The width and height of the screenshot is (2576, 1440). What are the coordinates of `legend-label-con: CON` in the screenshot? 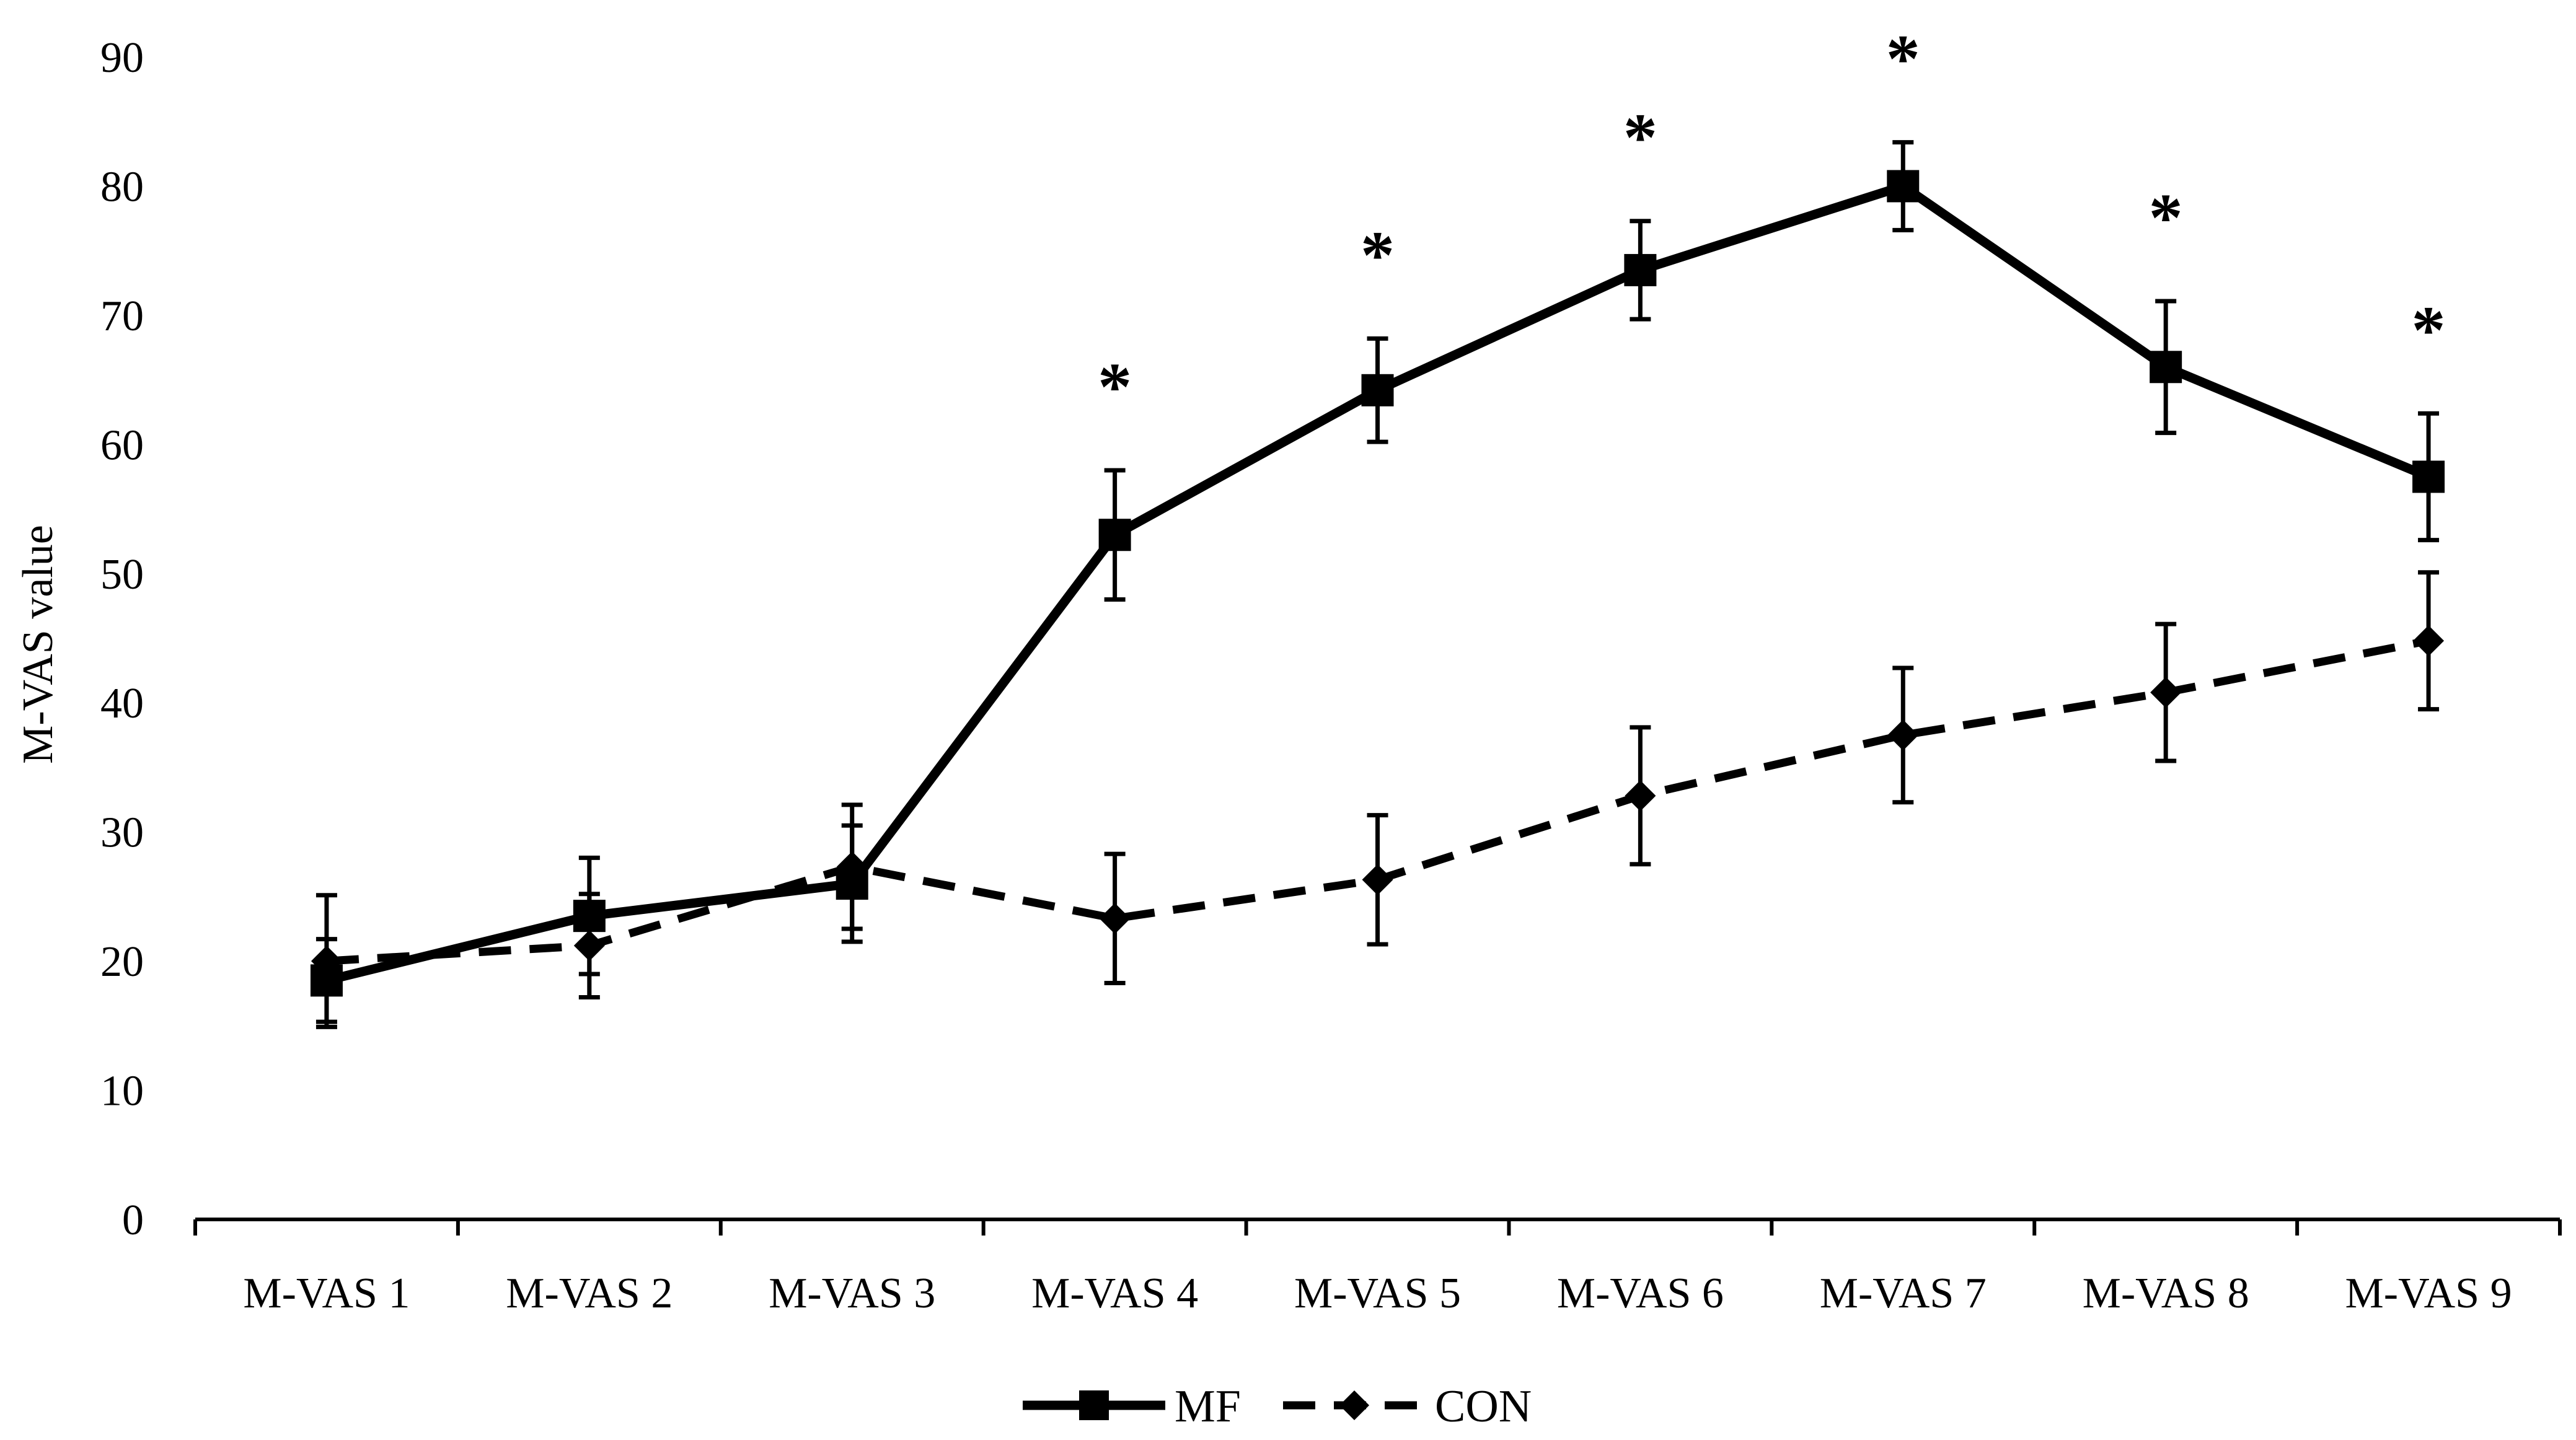 It's located at (1483, 1406).